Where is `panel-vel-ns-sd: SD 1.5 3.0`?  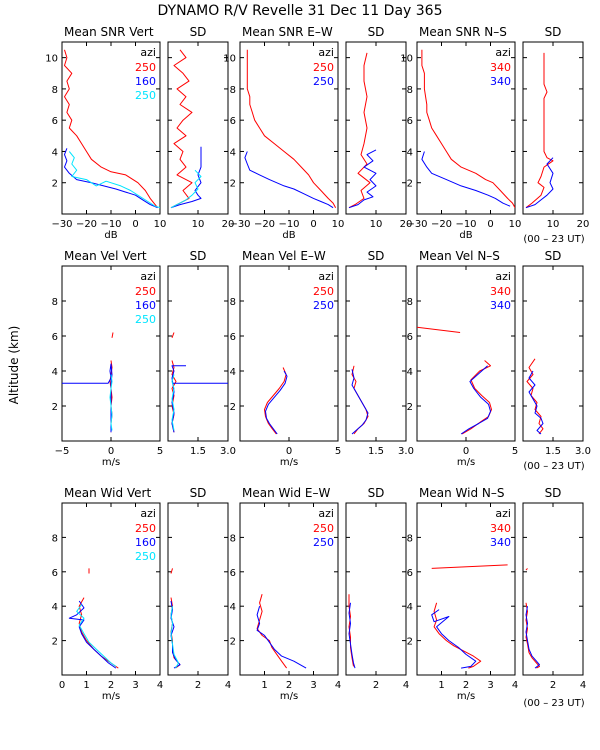
panel-vel-ns-sd: SD 1.5 3.0 is located at coordinates (556, 353).